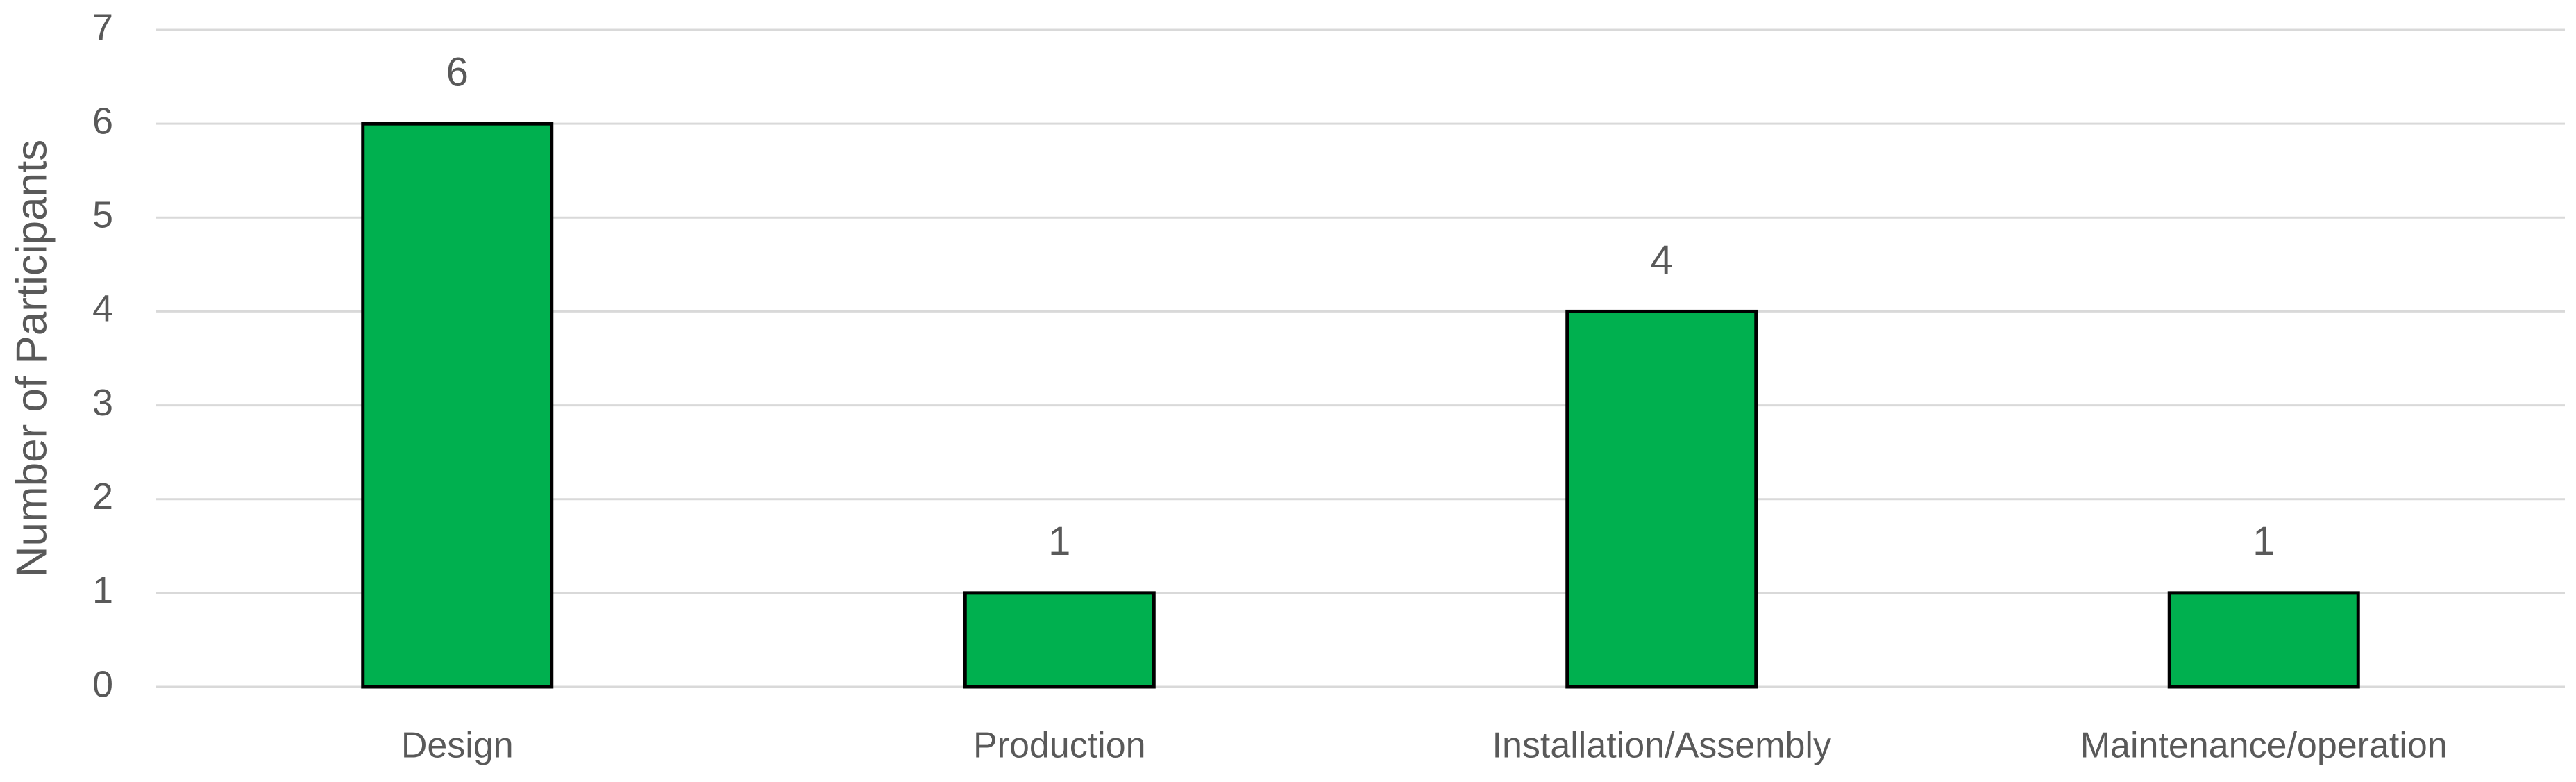  I want to click on y-axis-title: Number of Participants, so click(32, 359).